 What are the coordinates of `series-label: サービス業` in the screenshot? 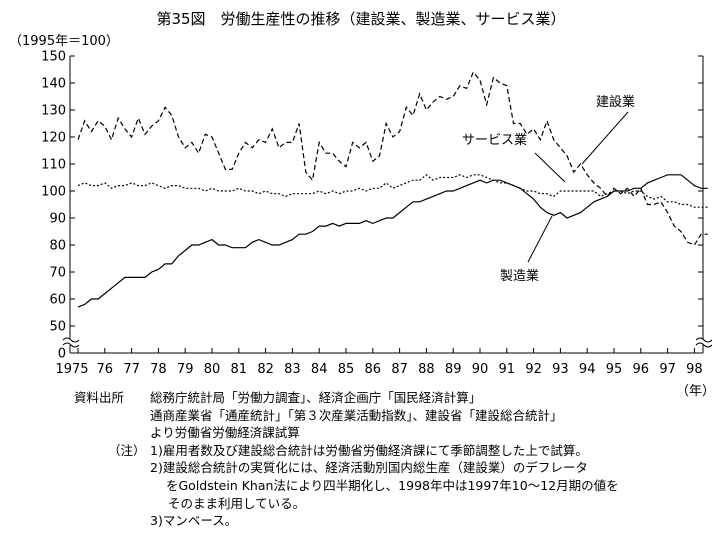 It's located at (494, 140).